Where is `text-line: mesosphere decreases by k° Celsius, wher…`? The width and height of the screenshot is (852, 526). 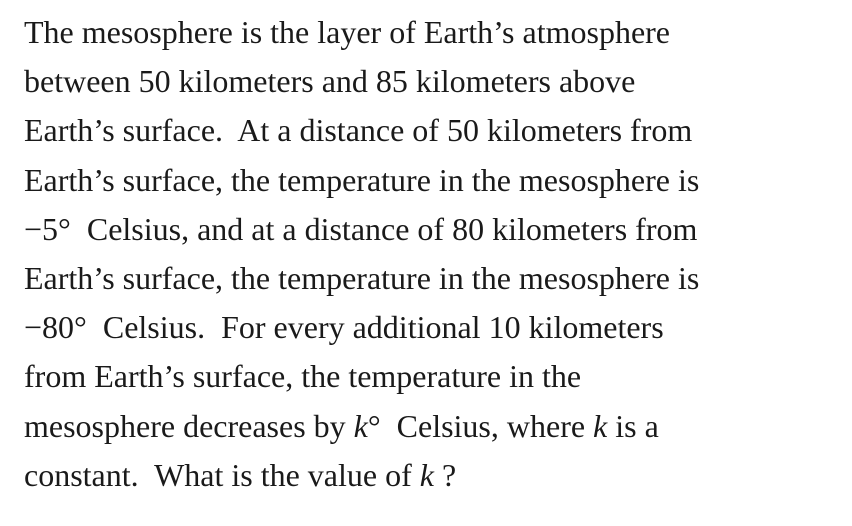
text-line: mesosphere decreases by k° Celsius, wher… is located at coordinates (431, 426).